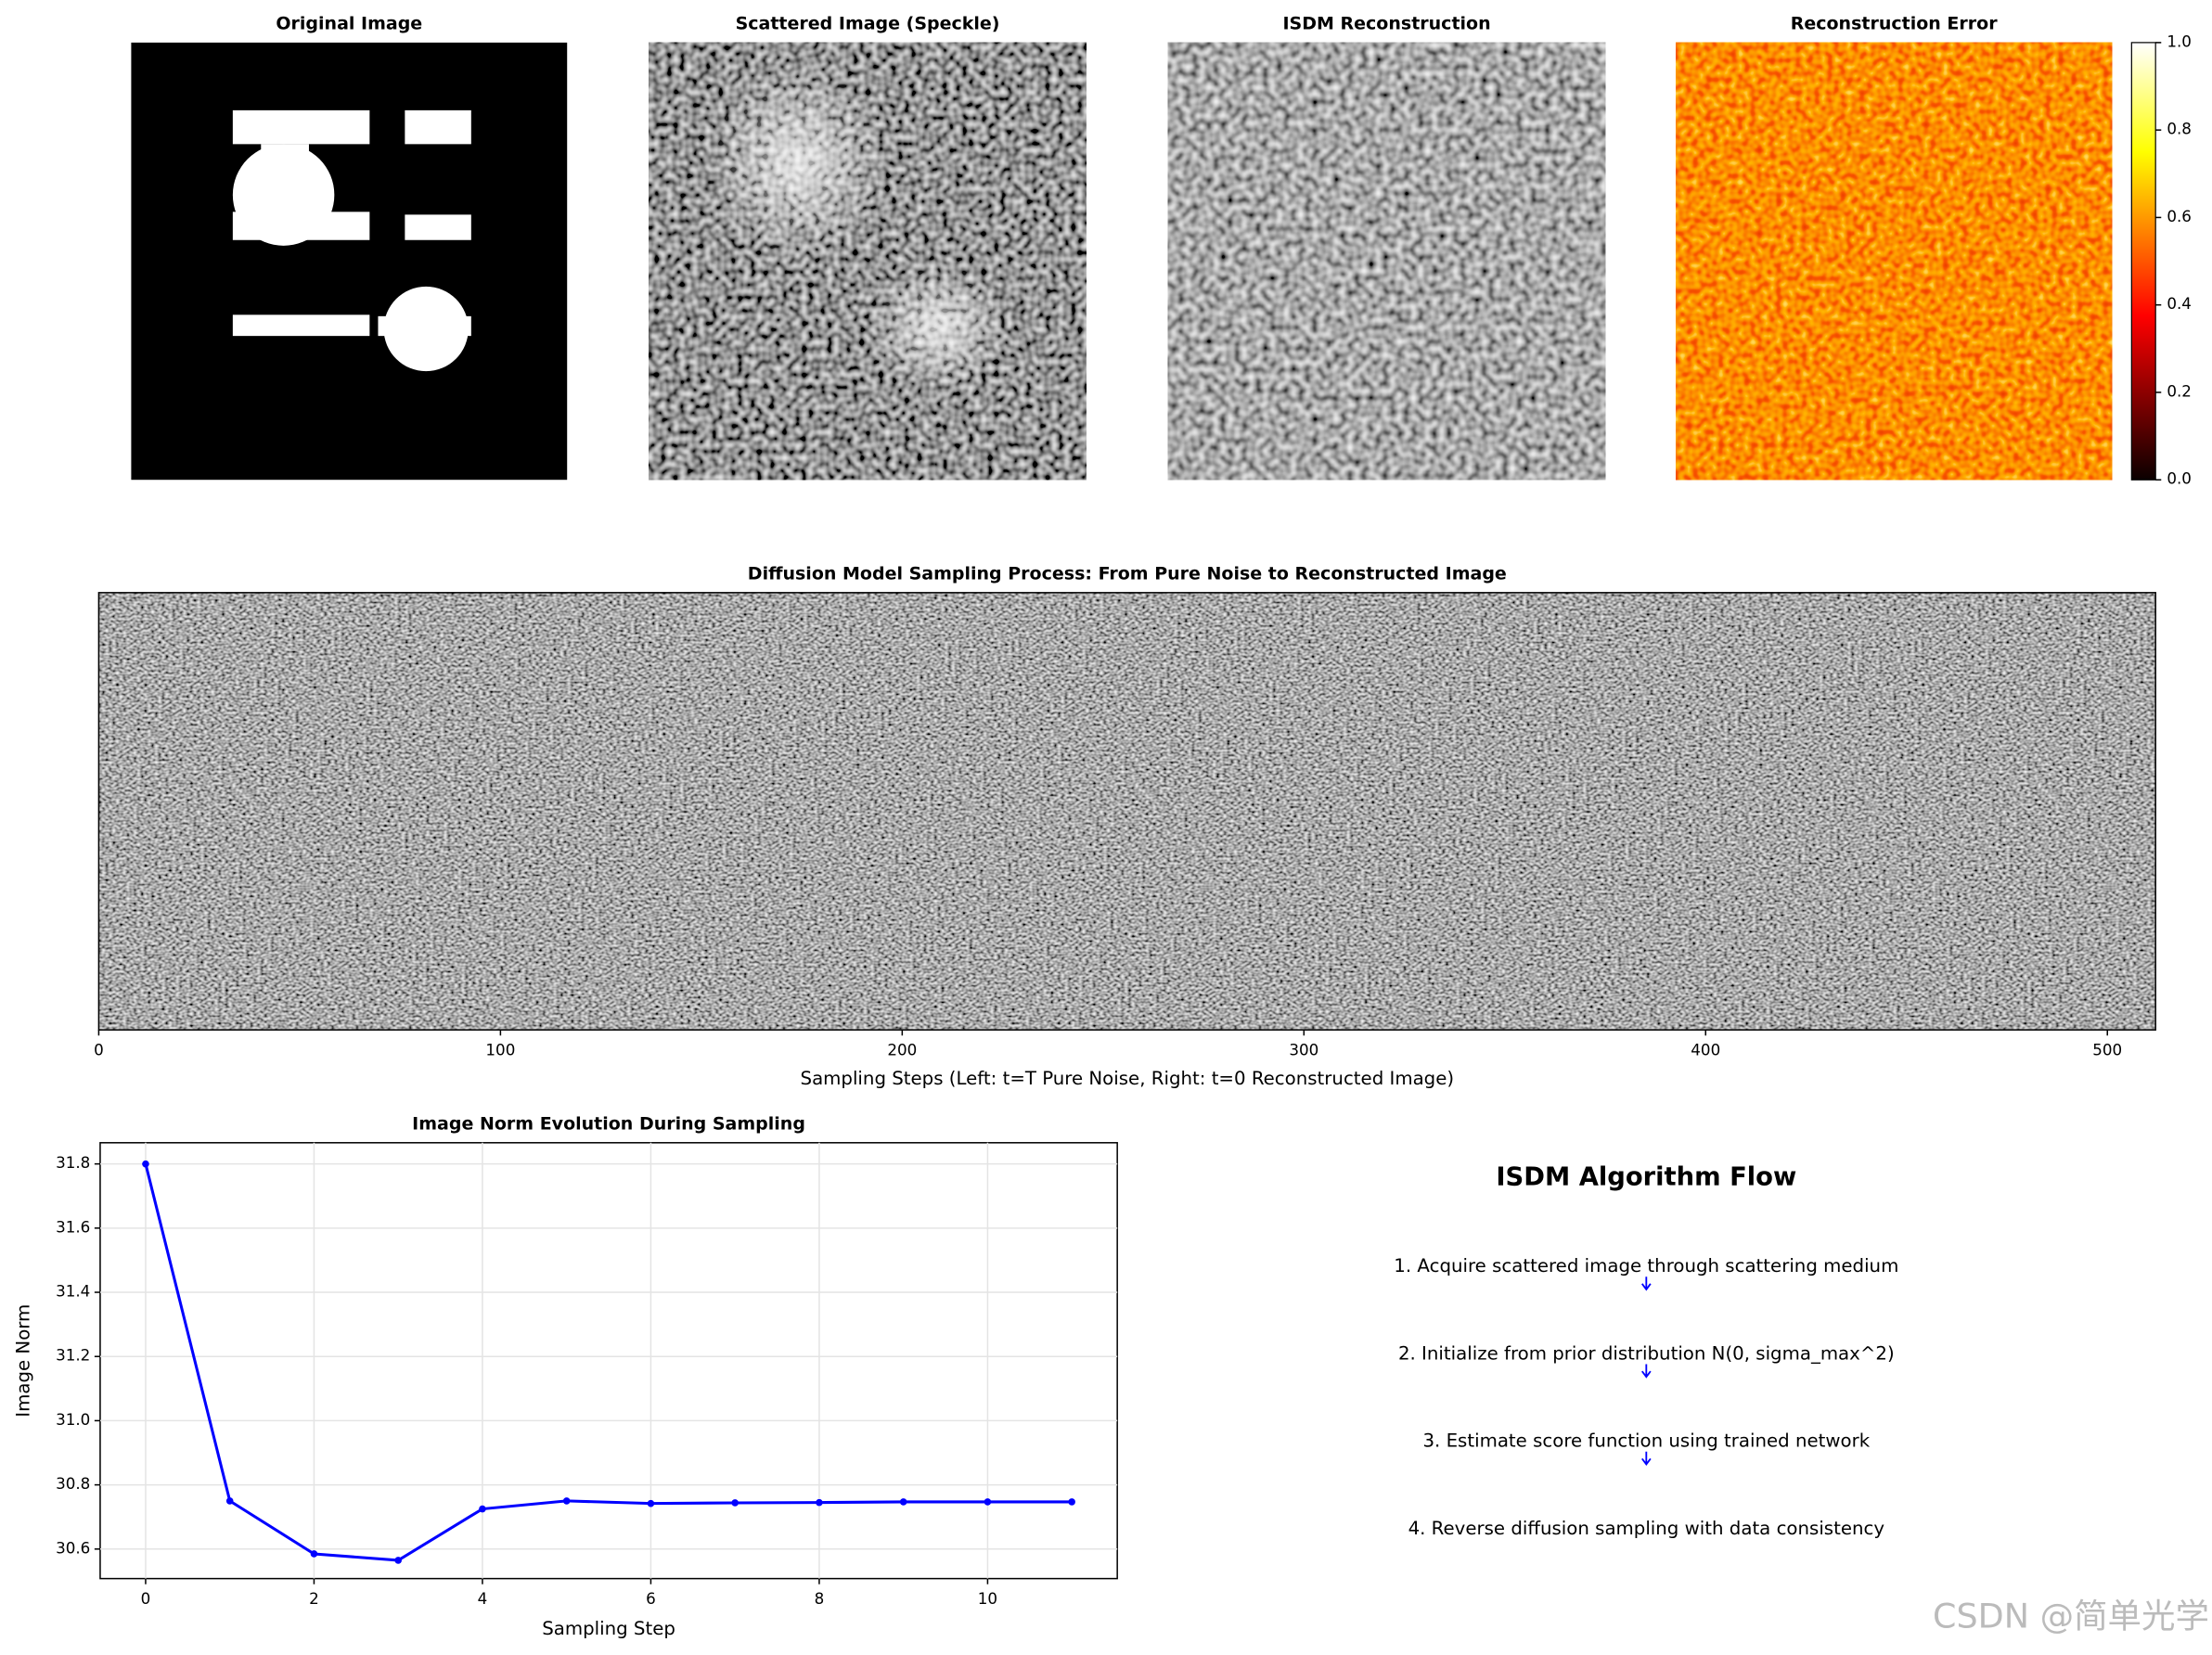  Describe the element at coordinates (1895, 24) in the screenshot. I see `chart-title: Reconstruction Error` at that location.